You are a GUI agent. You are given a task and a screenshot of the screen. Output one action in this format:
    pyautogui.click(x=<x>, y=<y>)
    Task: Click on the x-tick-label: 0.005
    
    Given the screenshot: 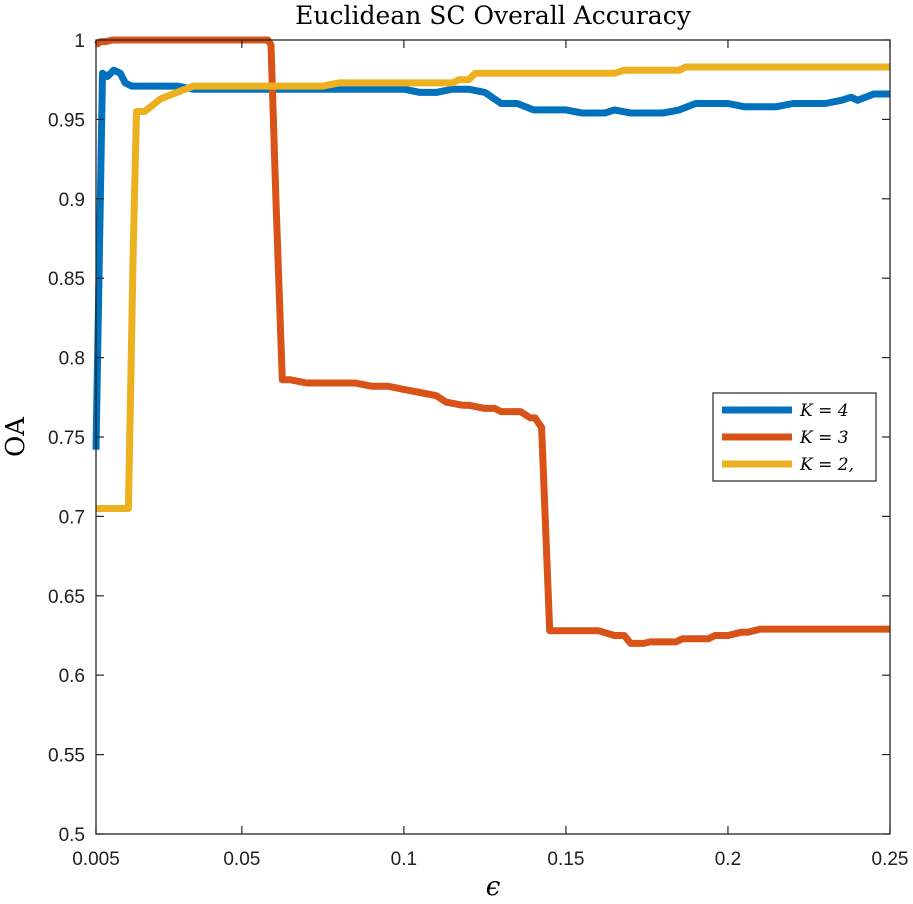 What is the action you would take?
    pyautogui.click(x=96, y=859)
    